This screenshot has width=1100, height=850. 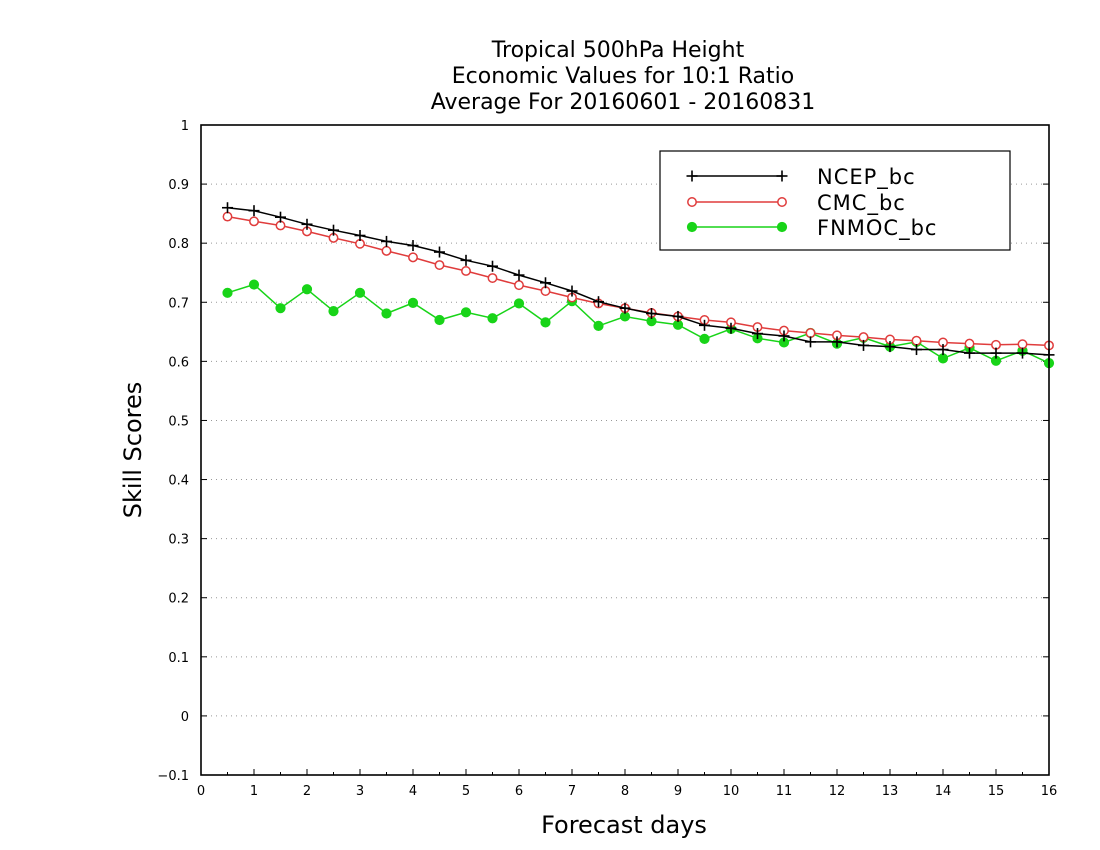 I want to click on series-ncep-bc, so click(x=638, y=281).